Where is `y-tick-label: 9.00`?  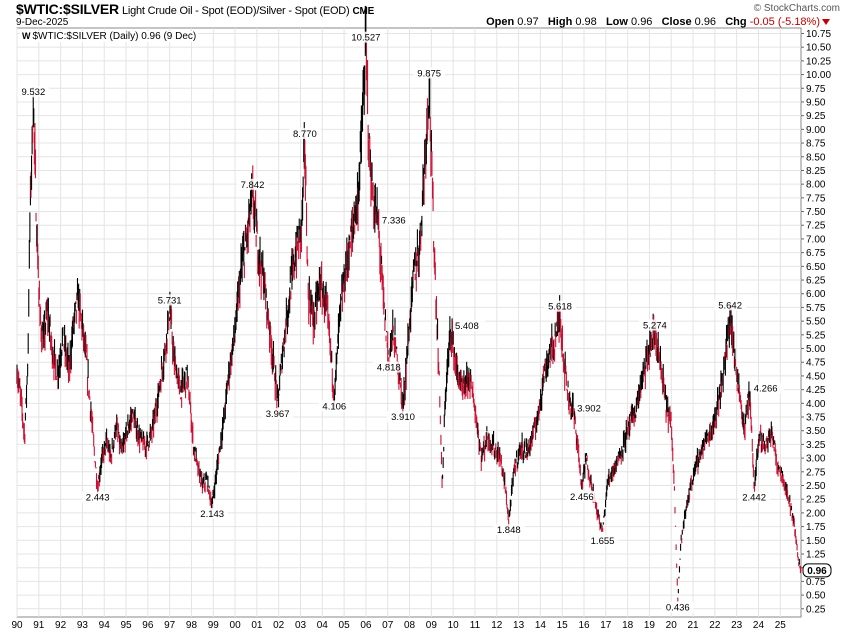
y-tick-label: 9.00 is located at coordinates (816, 130).